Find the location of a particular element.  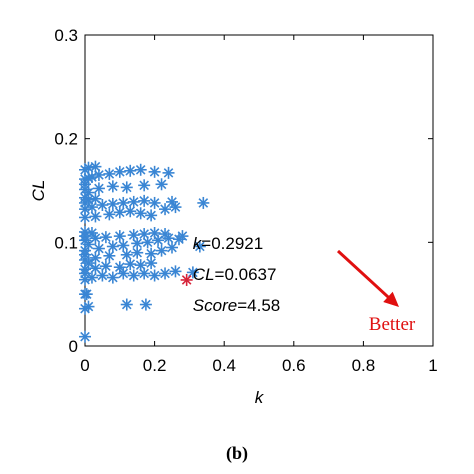

x-tick-label: 1 is located at coordinates (432, 365).